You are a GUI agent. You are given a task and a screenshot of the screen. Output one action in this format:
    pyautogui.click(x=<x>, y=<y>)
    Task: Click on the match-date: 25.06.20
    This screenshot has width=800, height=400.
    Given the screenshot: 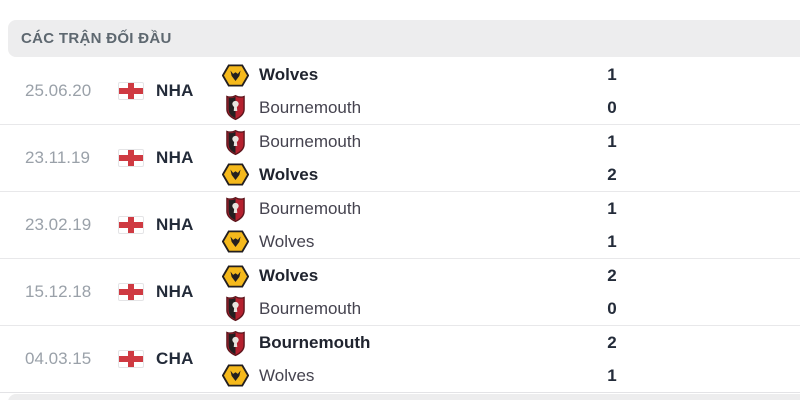 What is the action you would take?
    pyautogui.click(x=58, y=90)
    